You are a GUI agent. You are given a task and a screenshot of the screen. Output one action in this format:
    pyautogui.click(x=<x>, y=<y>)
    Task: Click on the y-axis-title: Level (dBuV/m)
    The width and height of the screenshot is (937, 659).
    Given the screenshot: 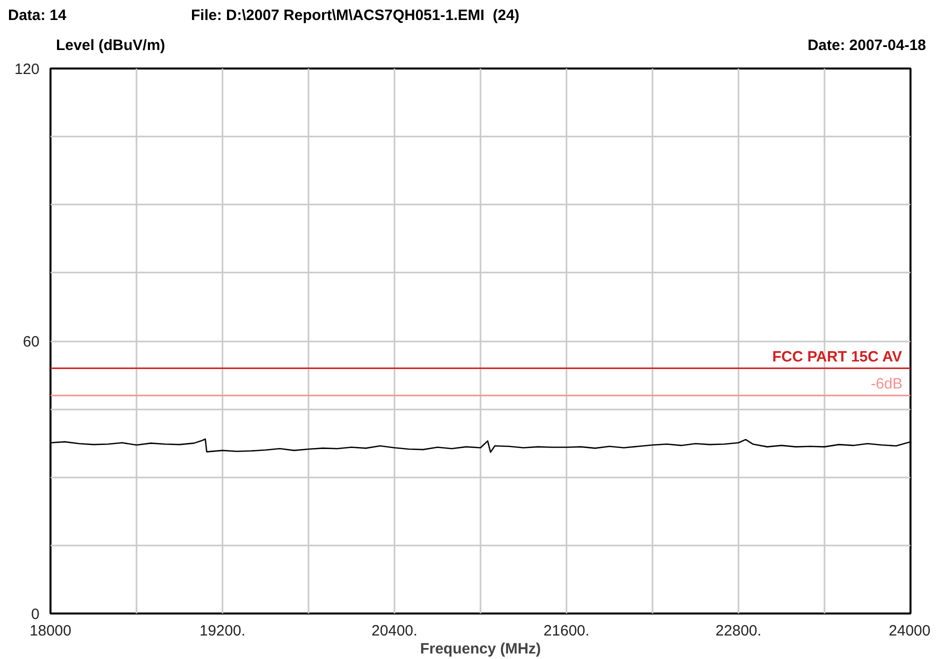 What is the action you would take?
    pyautogui.click(x=111, y=46)
    